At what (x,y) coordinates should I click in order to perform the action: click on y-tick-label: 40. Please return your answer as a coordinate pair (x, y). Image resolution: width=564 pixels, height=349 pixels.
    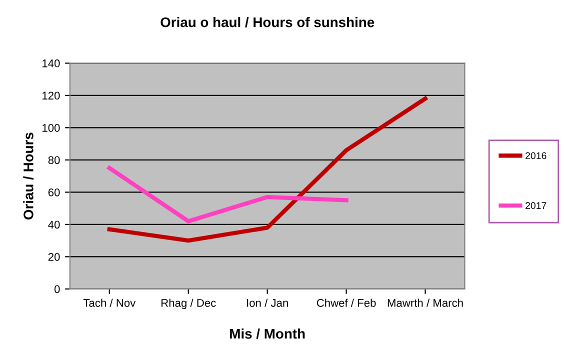
    Looking at the image, I should click on (54, 224).